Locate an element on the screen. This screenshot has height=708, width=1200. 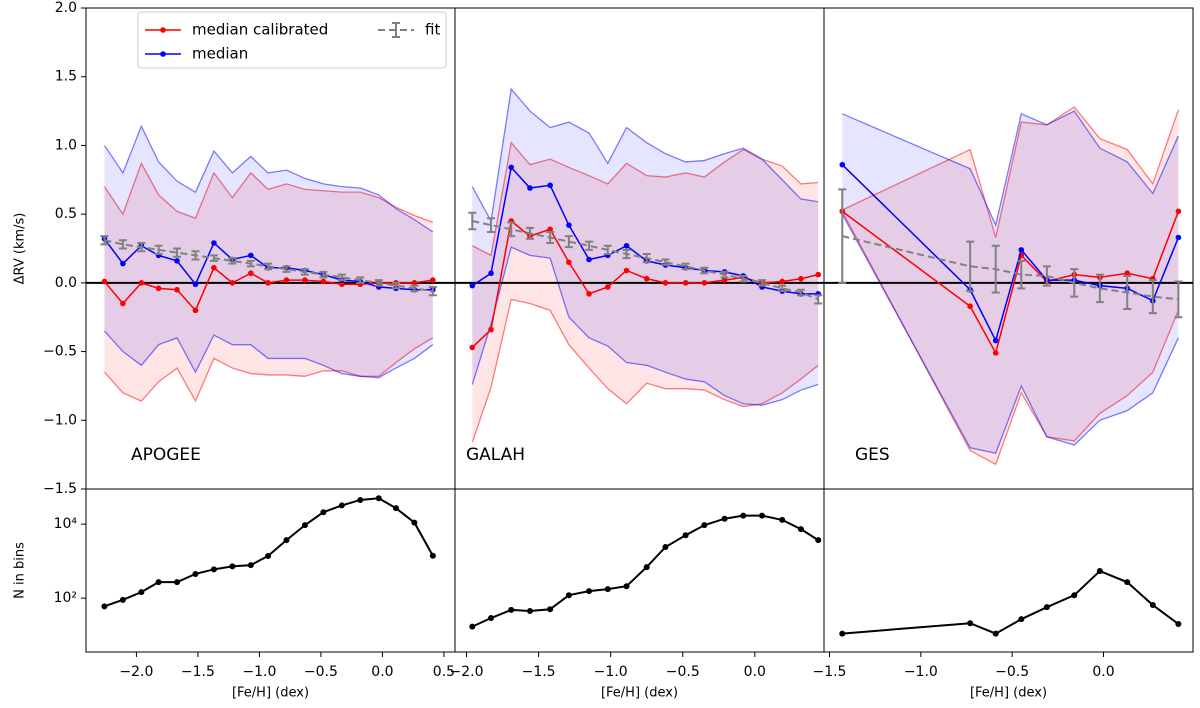
x-tick-label: −0.5 is located at coordinates (321, 672).